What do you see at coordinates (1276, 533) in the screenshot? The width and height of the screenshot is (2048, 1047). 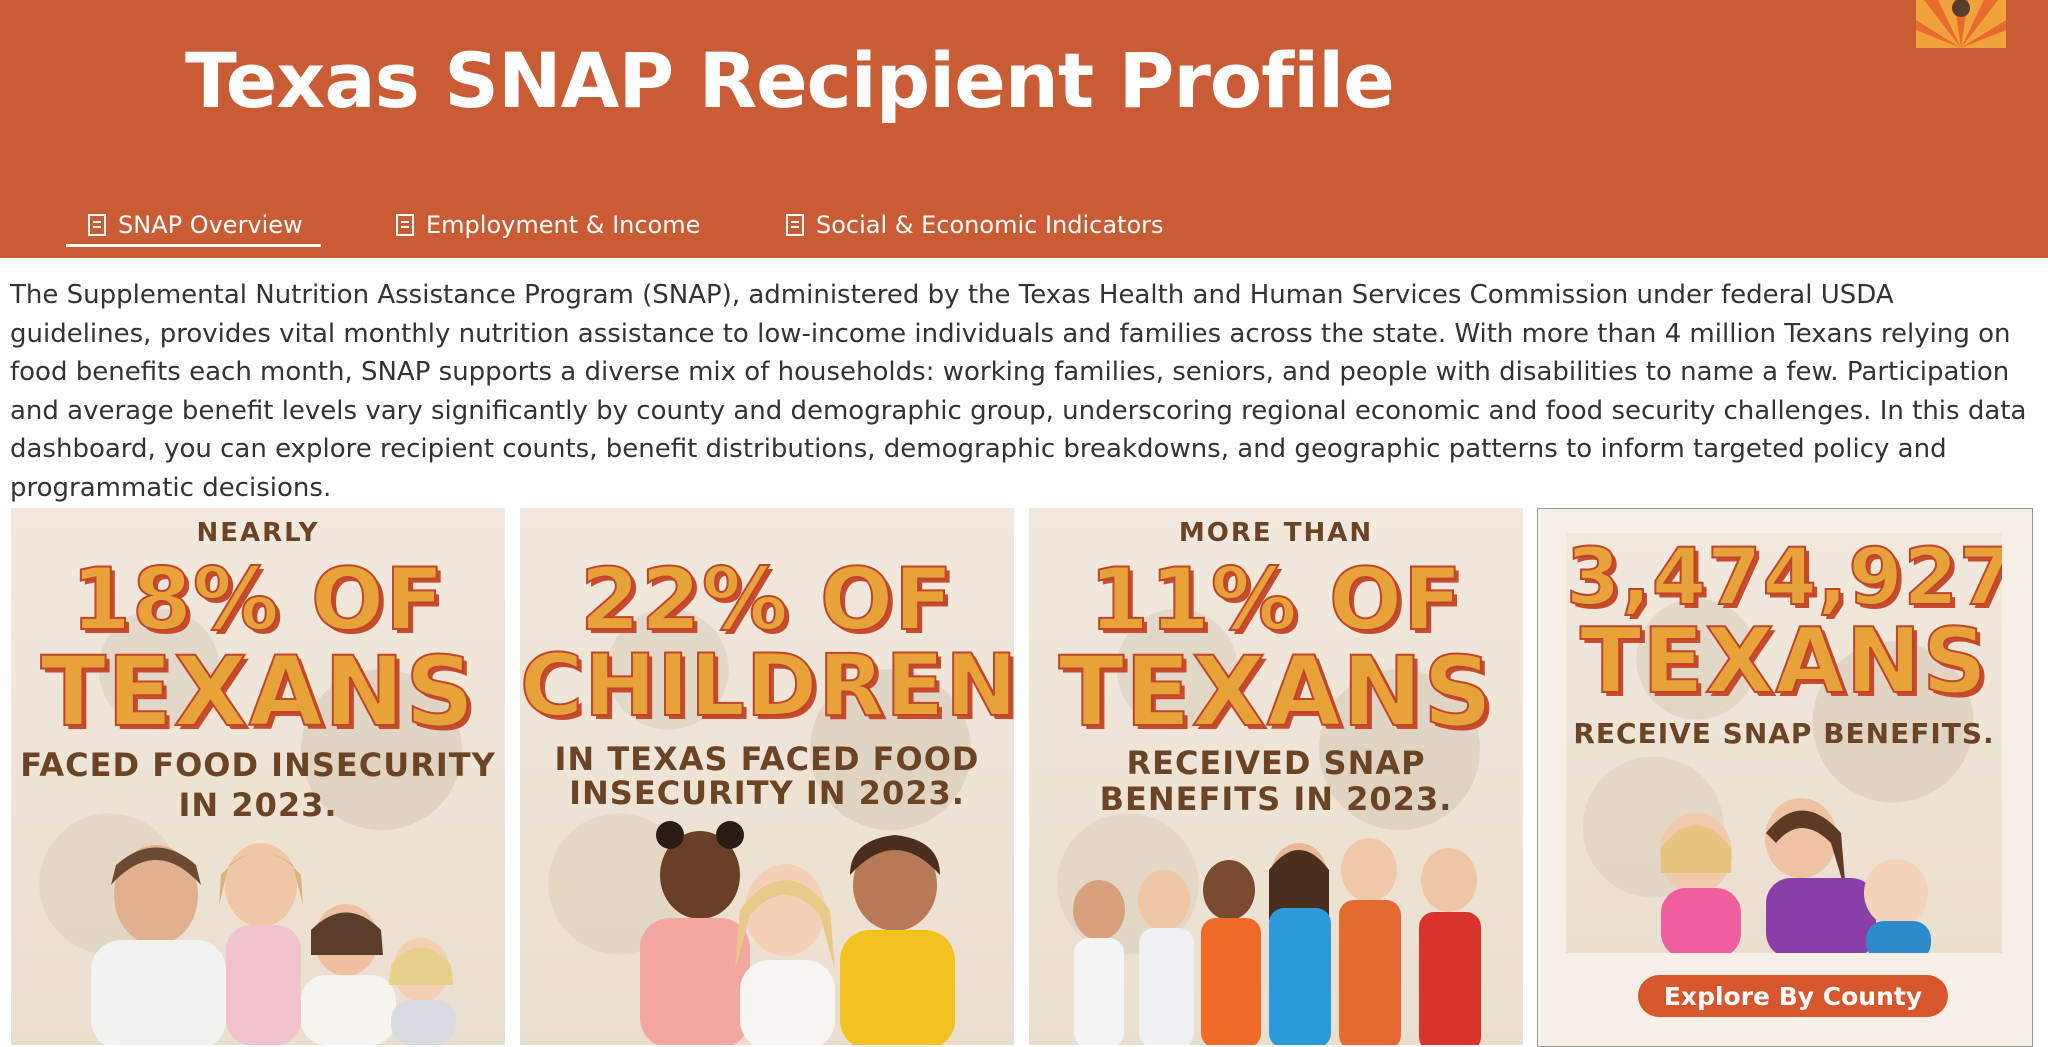 I see `card-kicker: MORE THAN` at bounding box center [1276, 533].